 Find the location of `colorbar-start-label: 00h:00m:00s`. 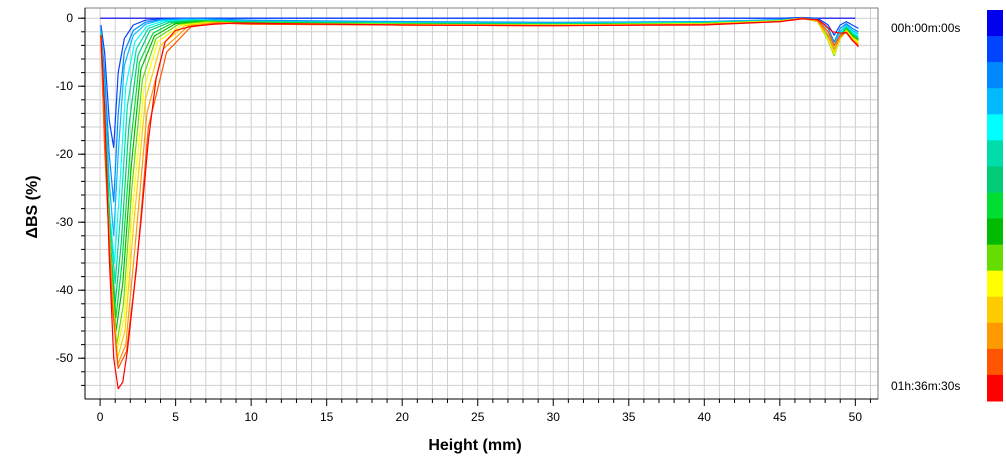

colorbar-start-label: 00h:00m:00s is located at coordinates (925, 28).